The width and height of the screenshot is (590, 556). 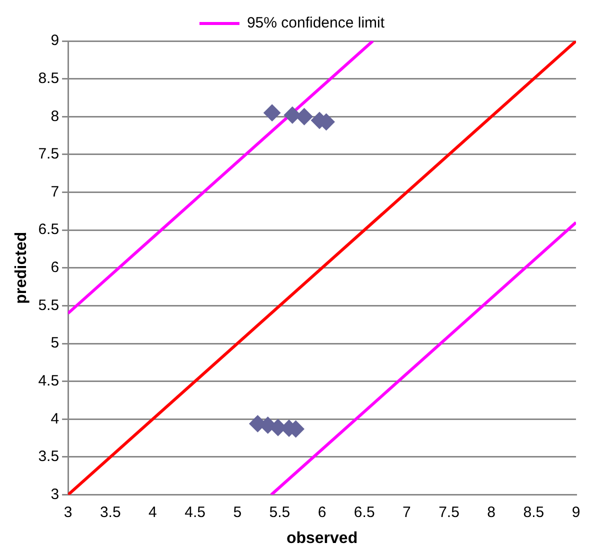 I want to click on x-axis-title: observed, so click(x=322, y=538).